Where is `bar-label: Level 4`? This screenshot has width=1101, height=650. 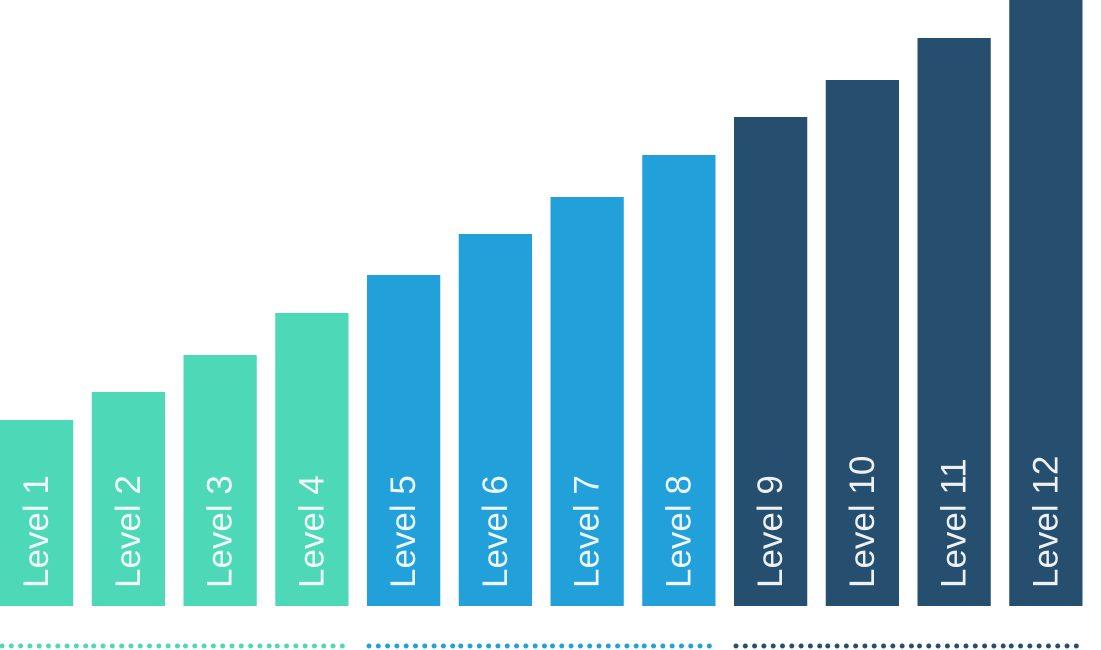 bar-label: Level 4 is located at coordinates (311, 531).